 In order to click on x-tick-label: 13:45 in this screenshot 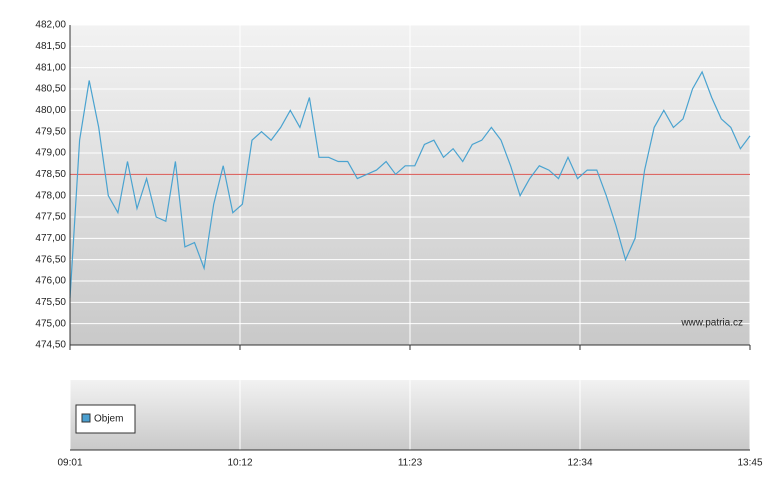, I will do `click(749, 463)`.